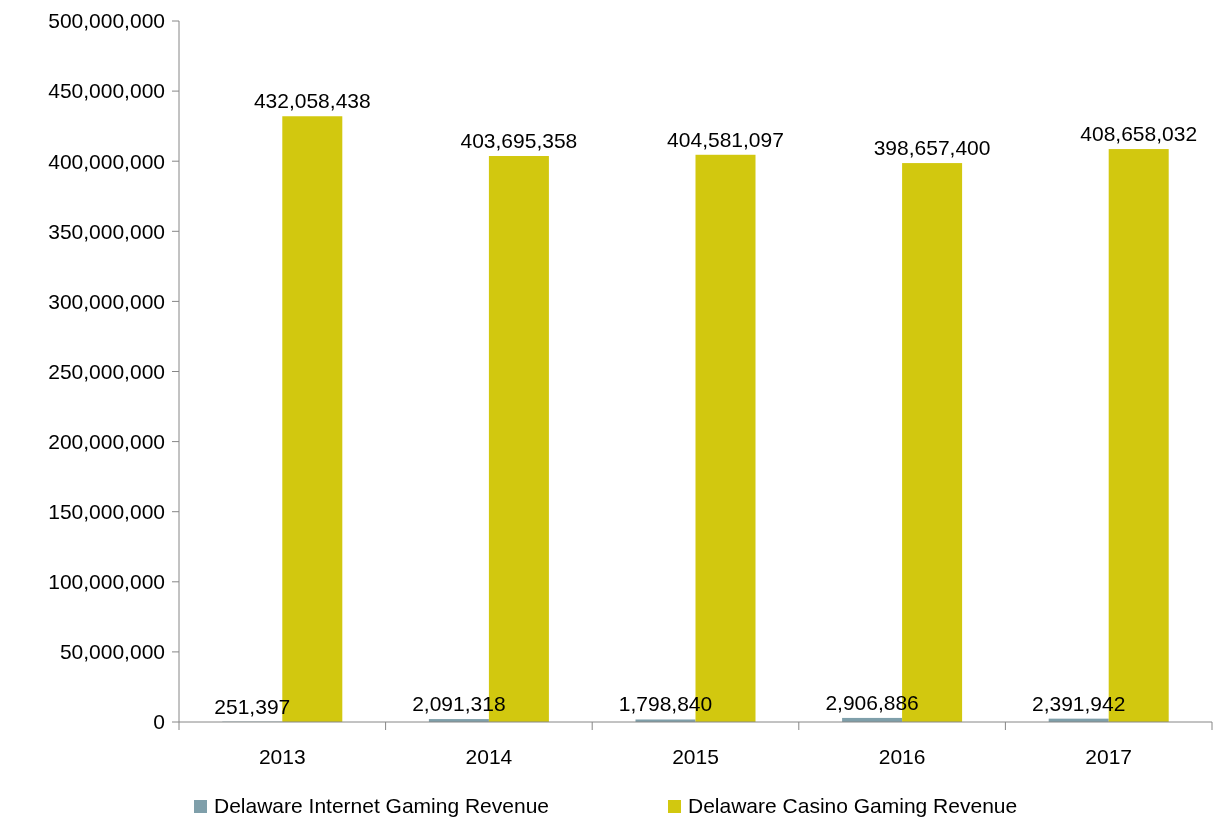 This screenshot has height=829, width=1214. What do you see at coordinates (853, 805) in the screenshot?
I see `legend-label: Delaware Casino Gaming Revenue` at bounding box center [853, 805].